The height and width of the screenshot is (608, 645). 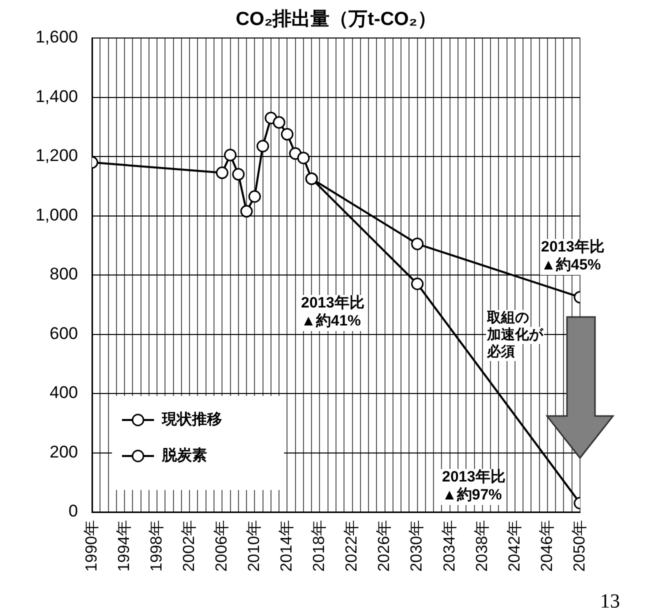 I want to click on y-tick-label: 400, so click(x=64, y=392).